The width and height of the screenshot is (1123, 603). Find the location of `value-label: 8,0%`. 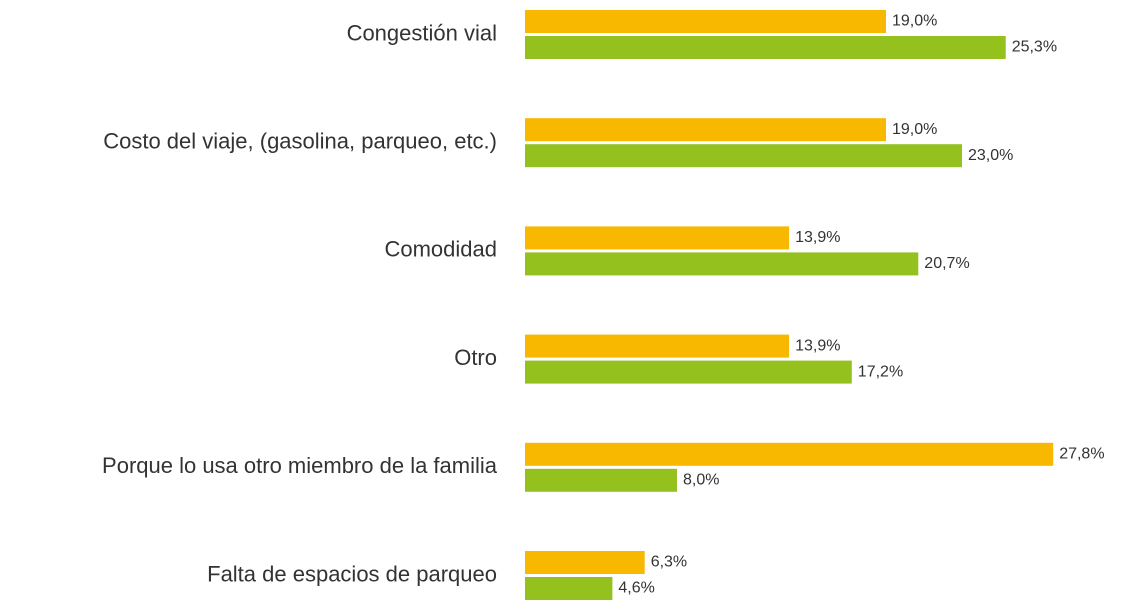

value-label: 8,0% is located at coordinates (701, 480).